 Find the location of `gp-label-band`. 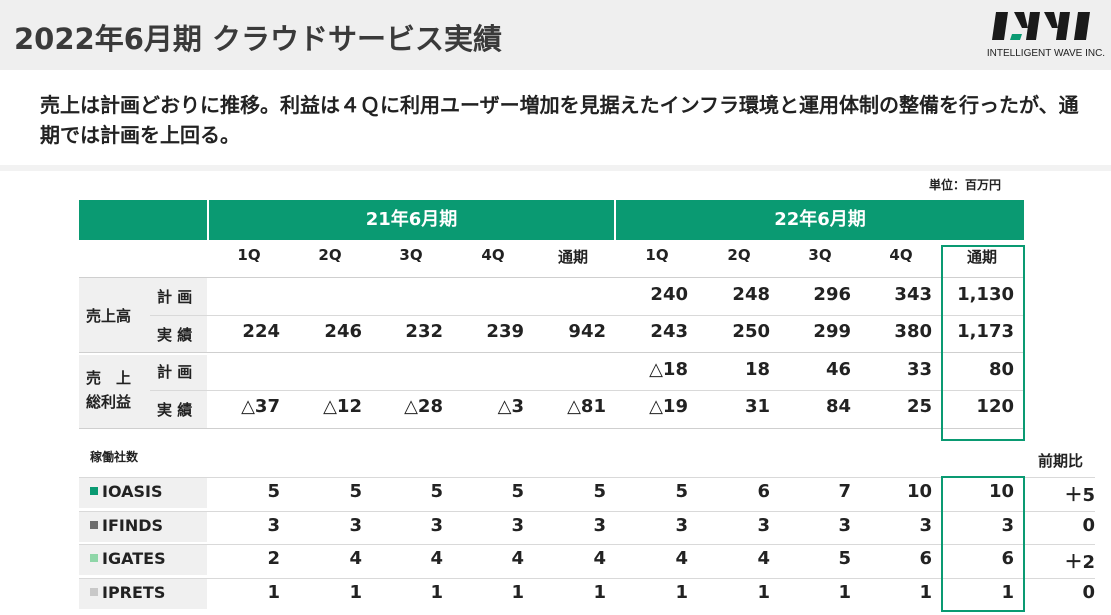

gp-label-band is located at coordinates (143, 392).